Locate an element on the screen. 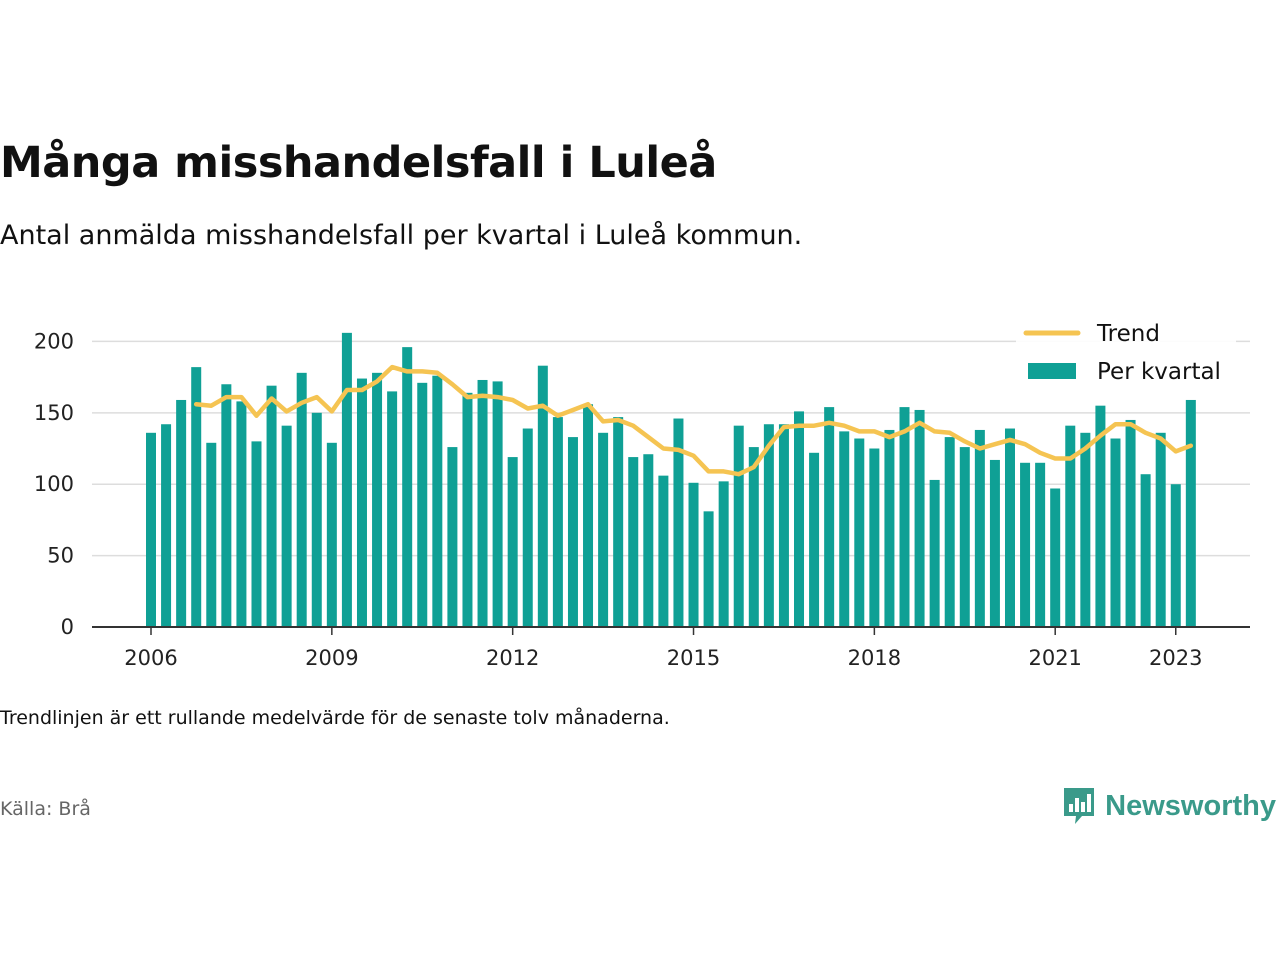  legend-background is located at coordinates (1126, 355).